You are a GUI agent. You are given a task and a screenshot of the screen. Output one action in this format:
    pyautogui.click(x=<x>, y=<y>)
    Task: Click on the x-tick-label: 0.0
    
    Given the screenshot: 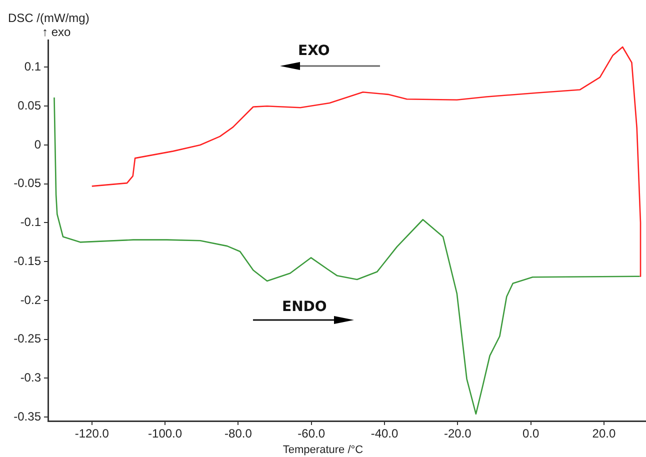 What is the action you would take?
    pyautogui.click(x=531, y=433)
    